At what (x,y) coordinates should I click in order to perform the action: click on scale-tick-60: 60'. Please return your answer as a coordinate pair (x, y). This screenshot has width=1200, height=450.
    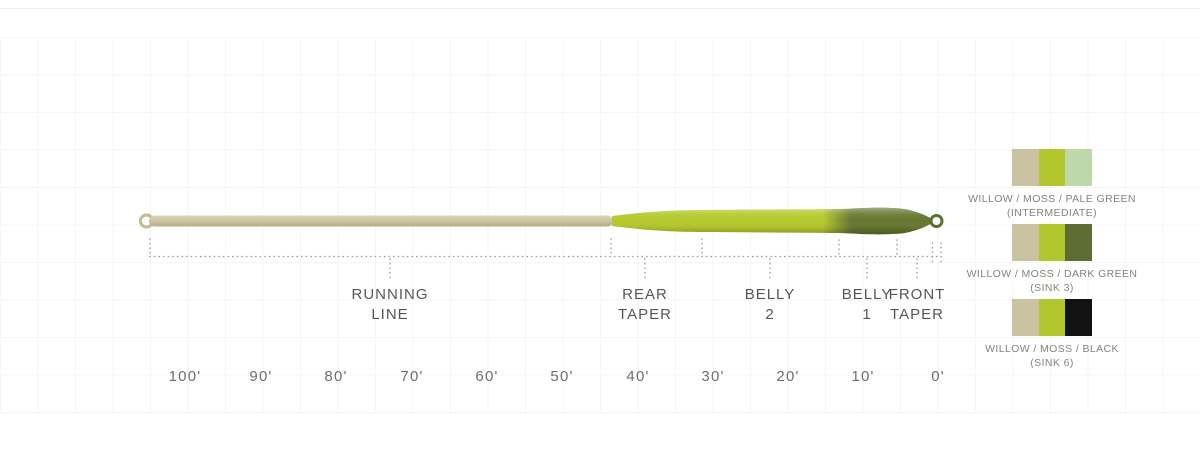
    Looking at the image, I should click on (487, 376).